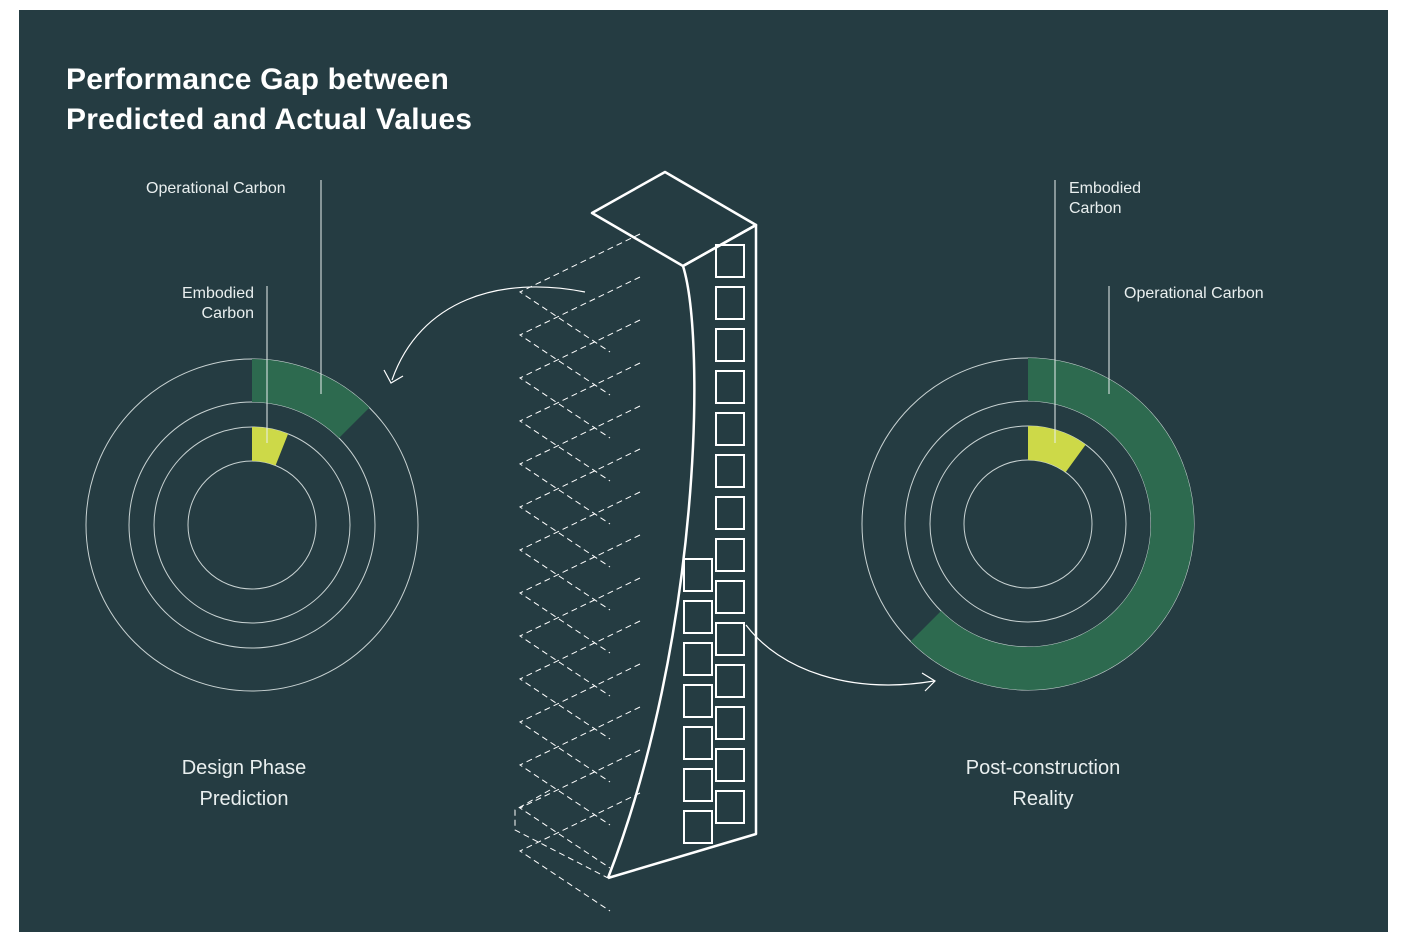 The image size is (1402, 932). I want to click on design-operational-label: Operational Carbon, so click(216, 188).